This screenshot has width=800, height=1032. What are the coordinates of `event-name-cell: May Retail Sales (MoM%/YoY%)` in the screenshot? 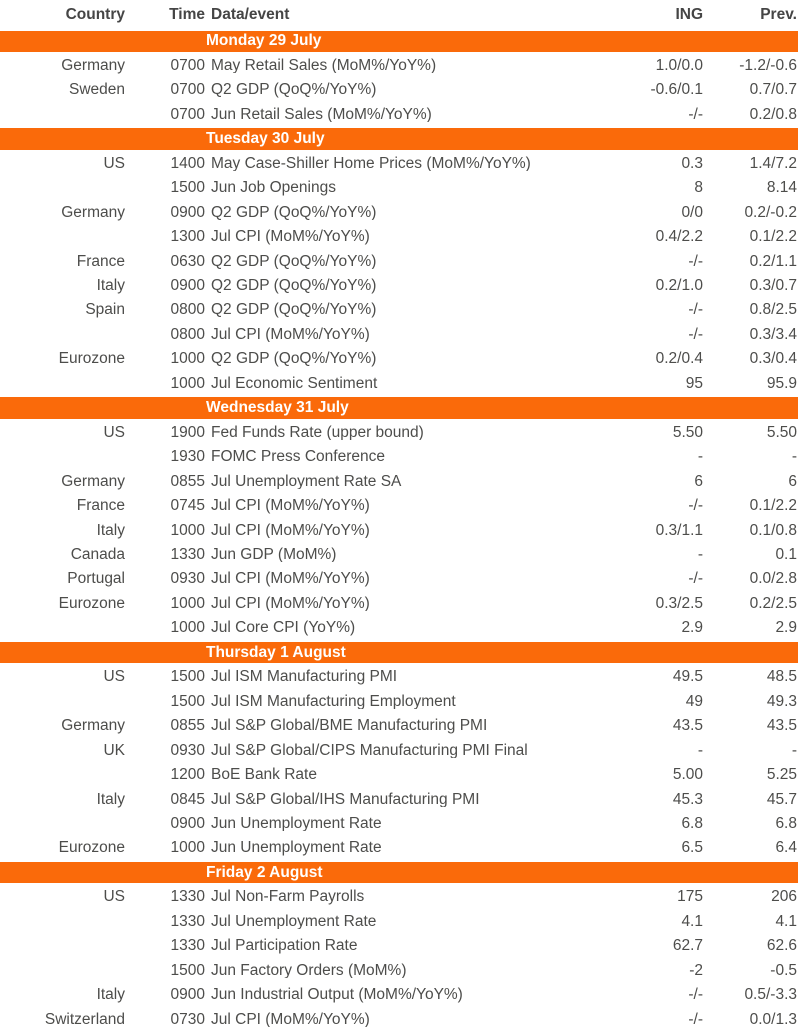 It's located at (324, 65).